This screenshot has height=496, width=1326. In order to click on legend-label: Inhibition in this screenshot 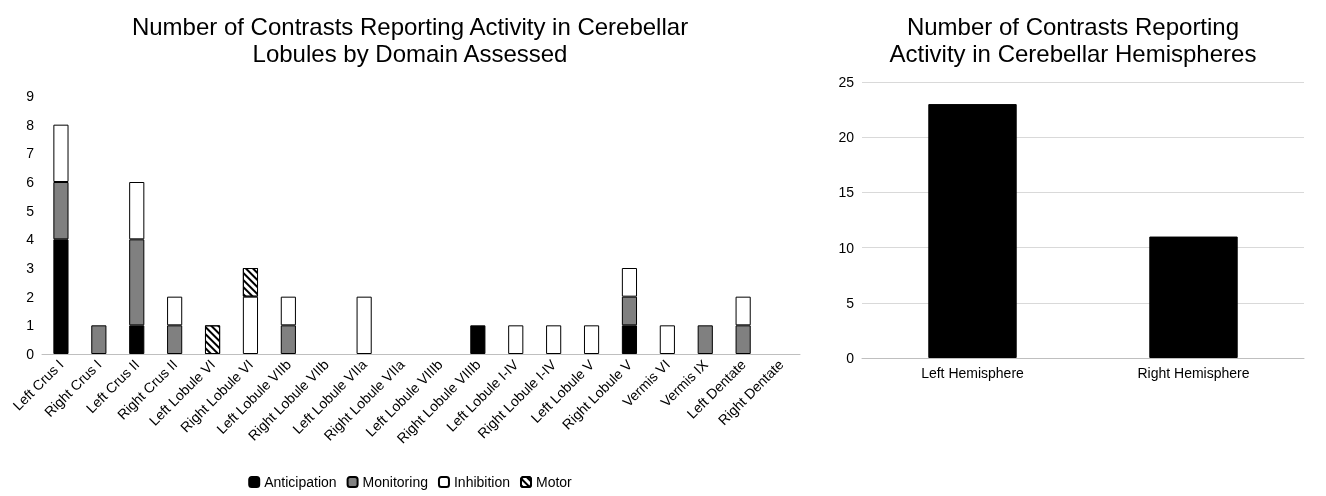, I will do `click(482, 482)`.